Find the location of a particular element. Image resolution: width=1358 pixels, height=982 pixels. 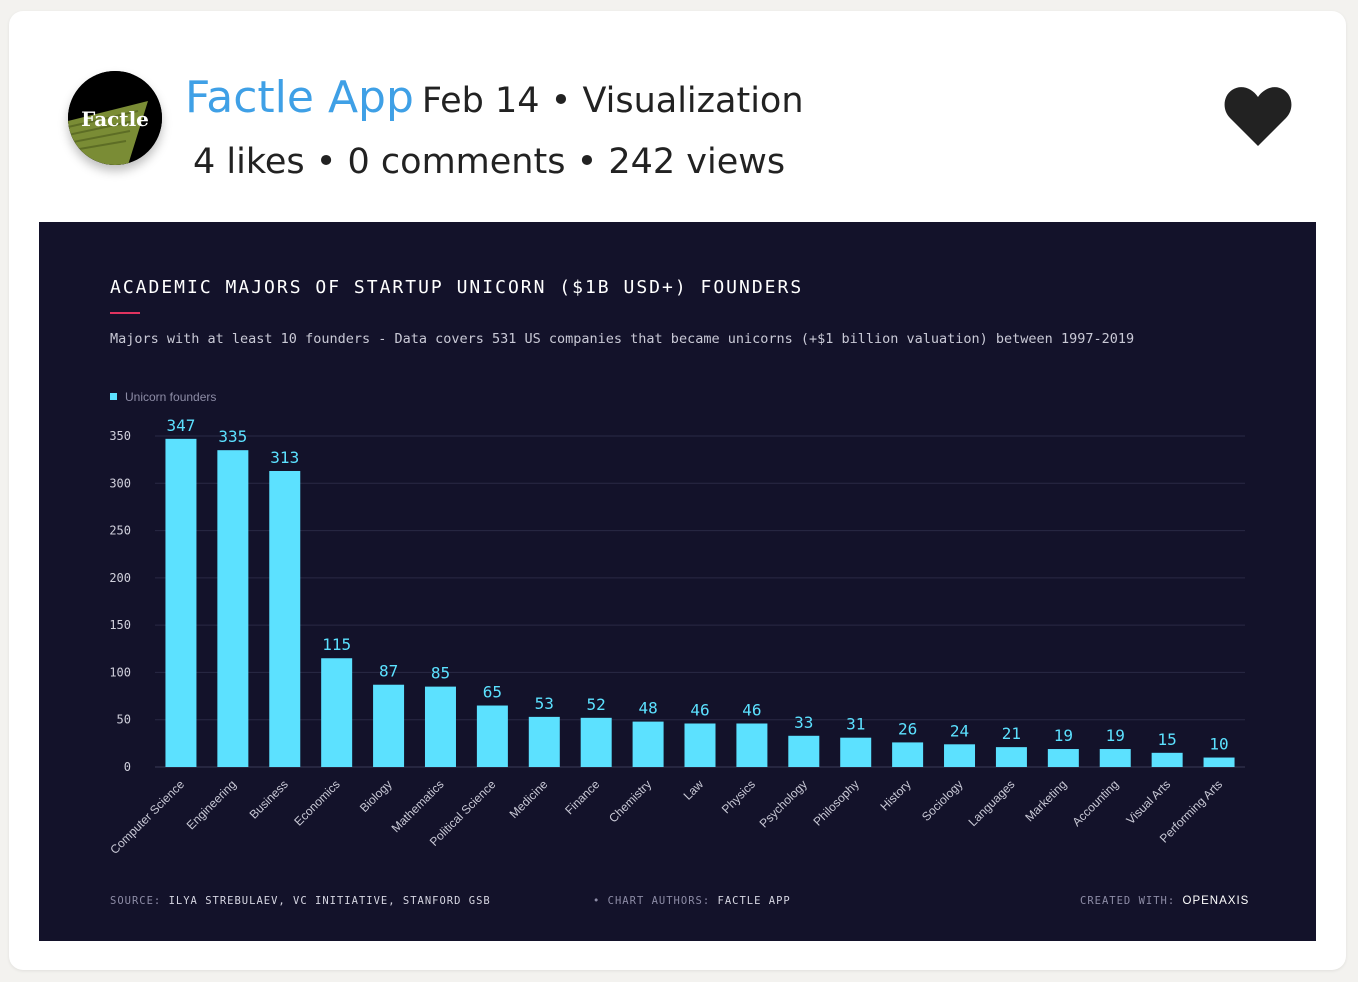

x-tick-label: Philosophy is located at coordinates (835, 802).